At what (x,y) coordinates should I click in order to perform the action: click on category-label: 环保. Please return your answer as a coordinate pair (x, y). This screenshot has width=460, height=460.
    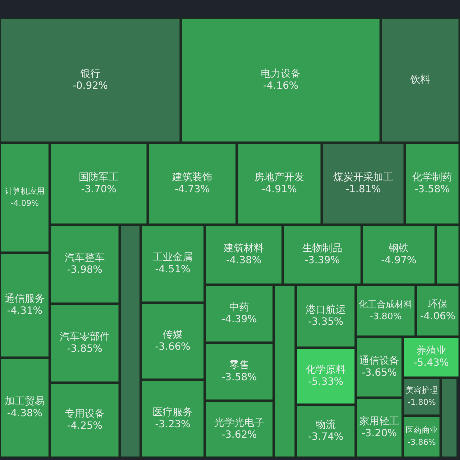
    Looking at the image, I should click on (438, 305).